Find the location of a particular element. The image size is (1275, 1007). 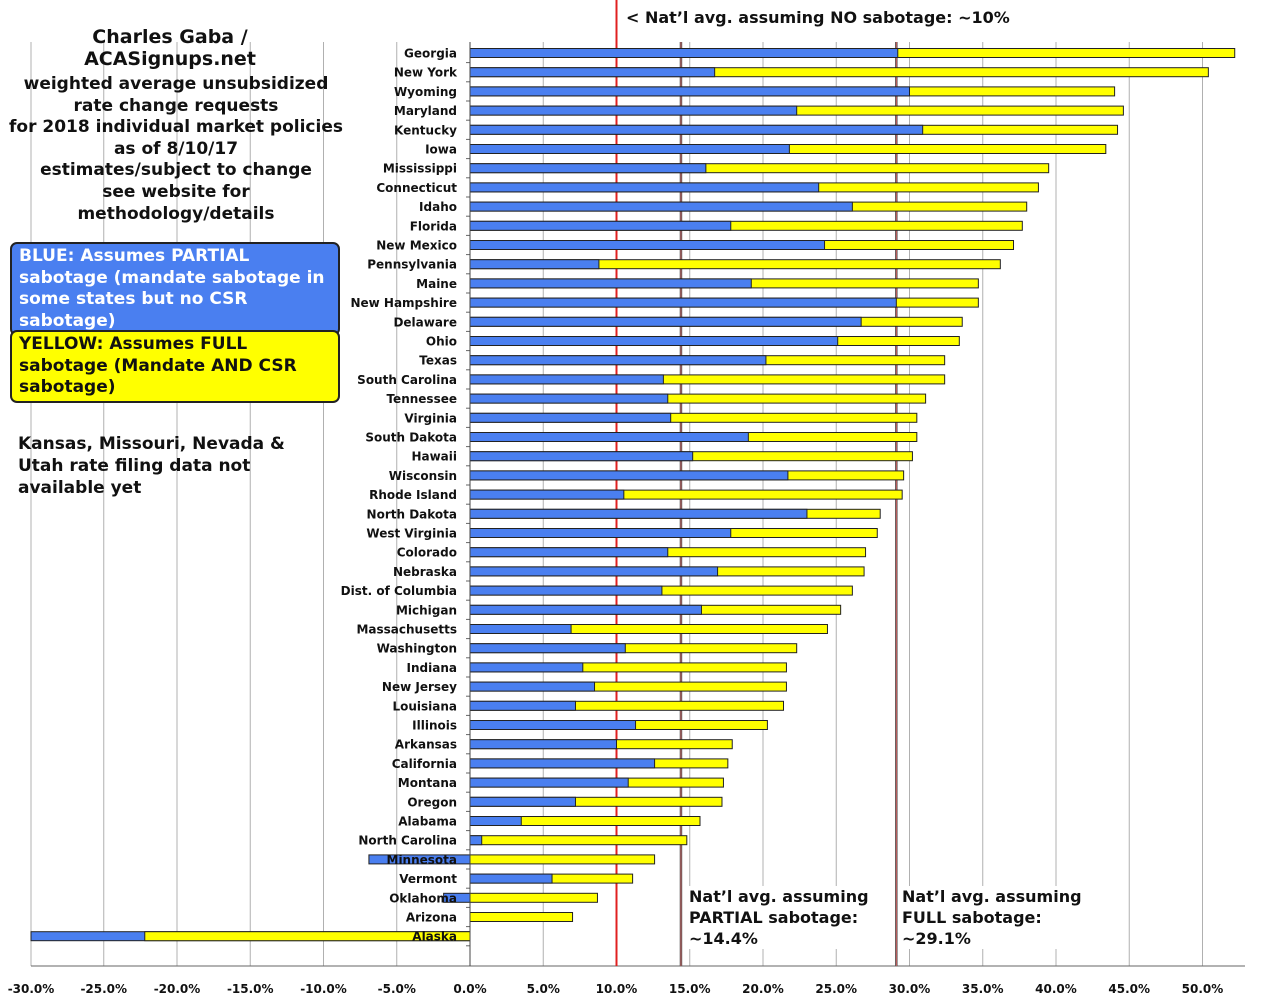

category-label: Kentucky is located at coordinates (425, 130).